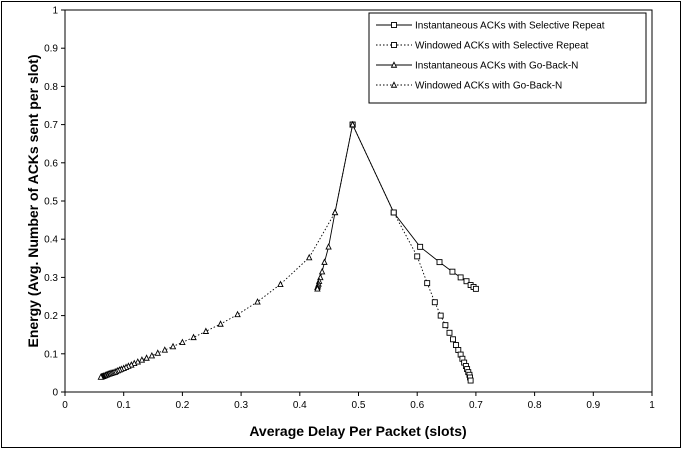  Describe the element at coordinates (55, 393) in the screenshot. I see `y-tick-label: 0` at that location.